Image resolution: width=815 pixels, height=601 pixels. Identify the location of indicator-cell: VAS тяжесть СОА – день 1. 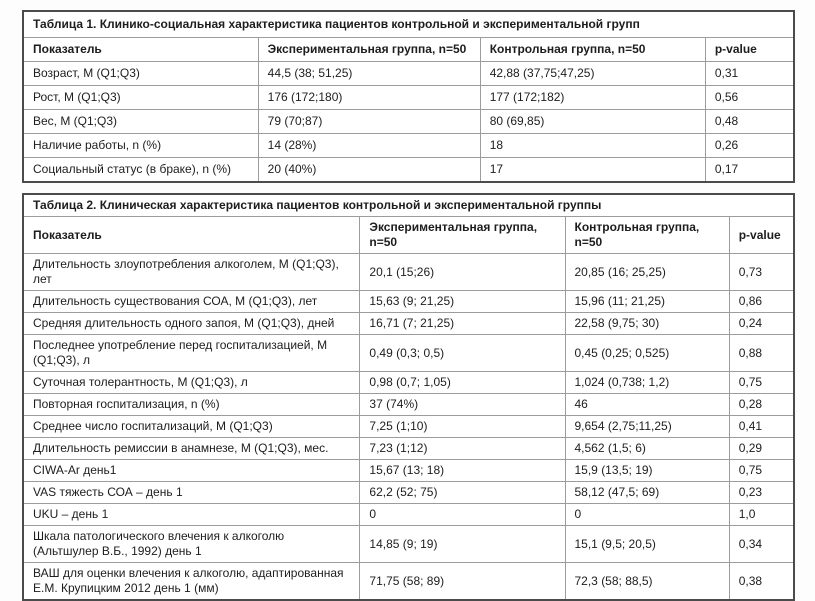
(191, 492).